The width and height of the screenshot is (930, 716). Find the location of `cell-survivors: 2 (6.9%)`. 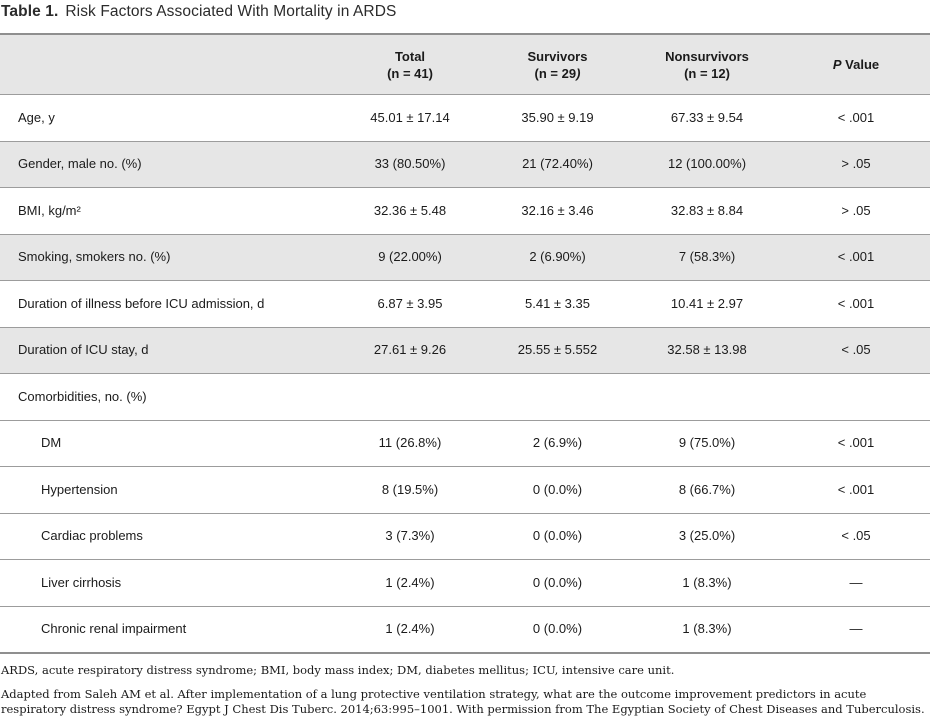

cell-survivors: 2 (6.9%) is located at coordinates (557, 443).